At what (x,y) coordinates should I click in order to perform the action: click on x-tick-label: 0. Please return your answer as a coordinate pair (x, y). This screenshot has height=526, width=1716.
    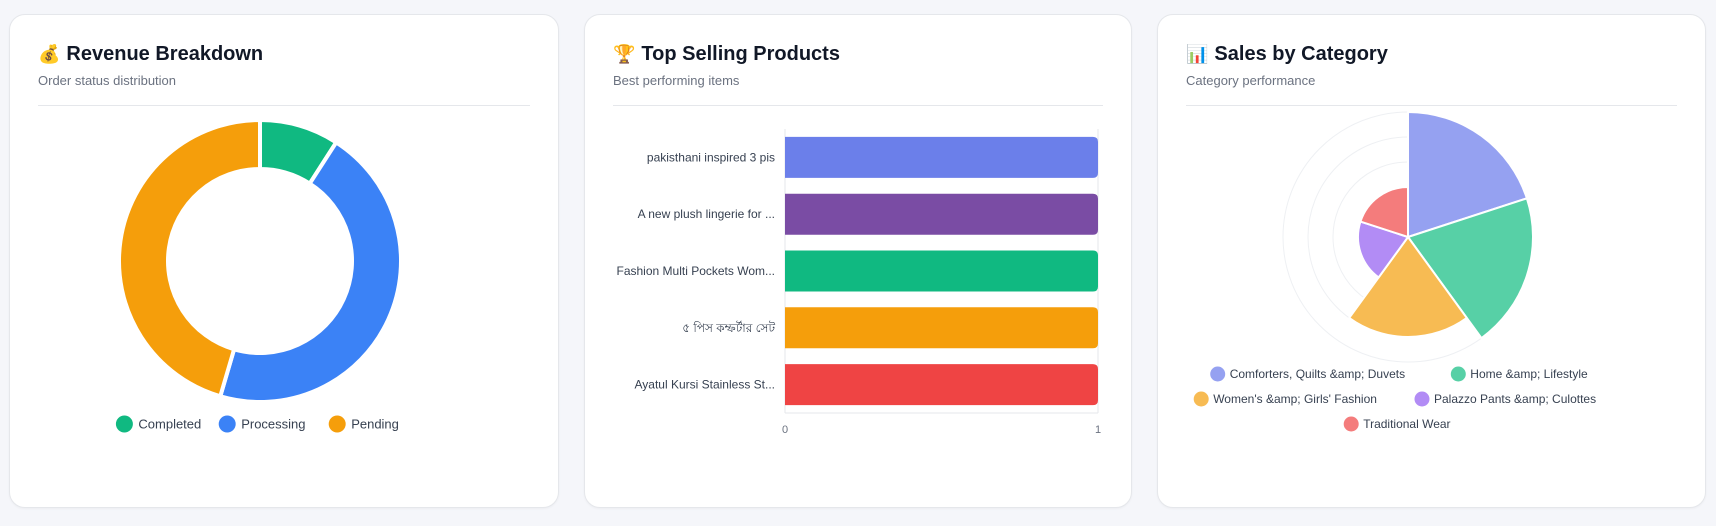
    Looking at the image, I should click on (785, 430).